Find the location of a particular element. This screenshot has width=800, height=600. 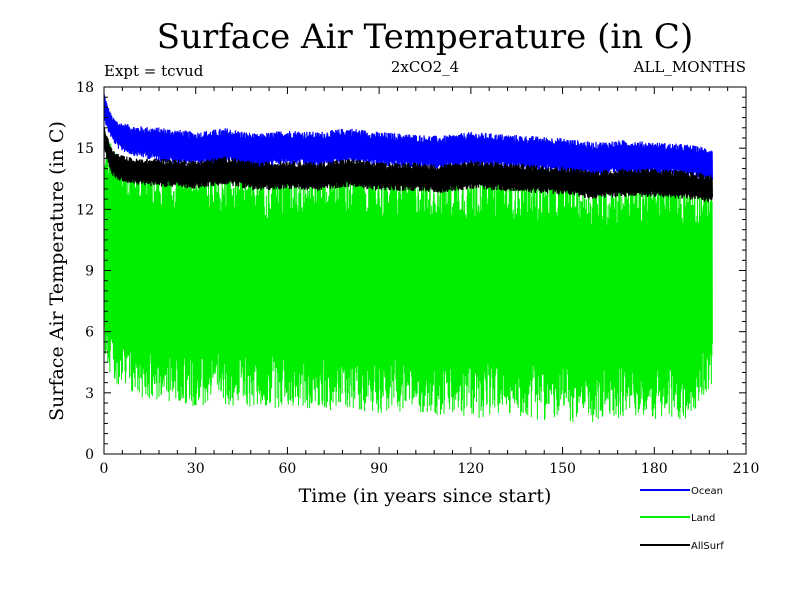

x-tick-label: 60 is located at coordinates (288, 469).